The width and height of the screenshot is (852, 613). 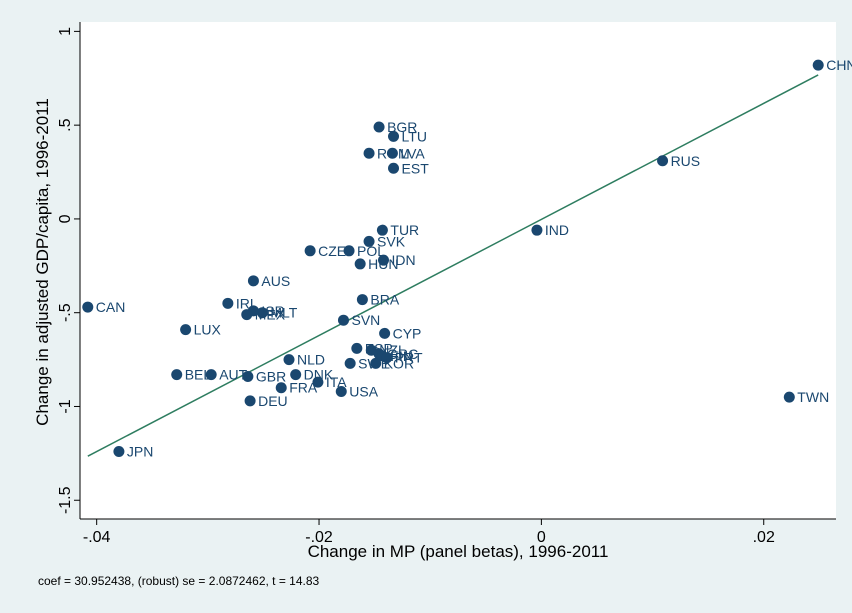 I want to click on point-label: NLD, so click(x=311, y=360).